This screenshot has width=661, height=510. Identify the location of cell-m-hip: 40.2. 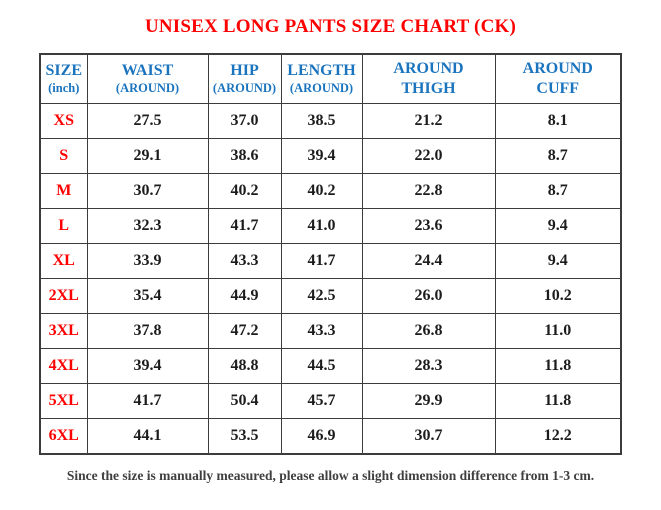
(244, 191).